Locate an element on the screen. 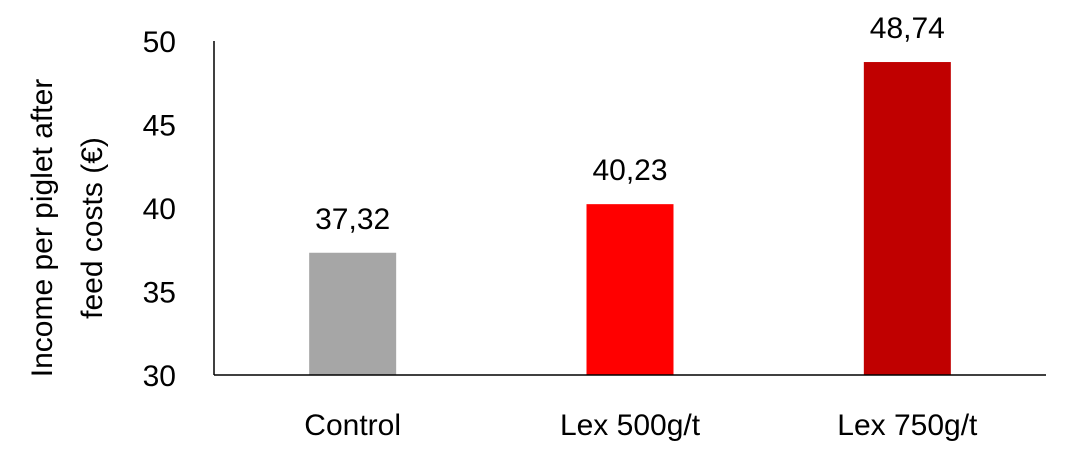 The height and width of the screenshot is (466, 1080). y-tick-label: 50 is located at coordinates (159, 42).